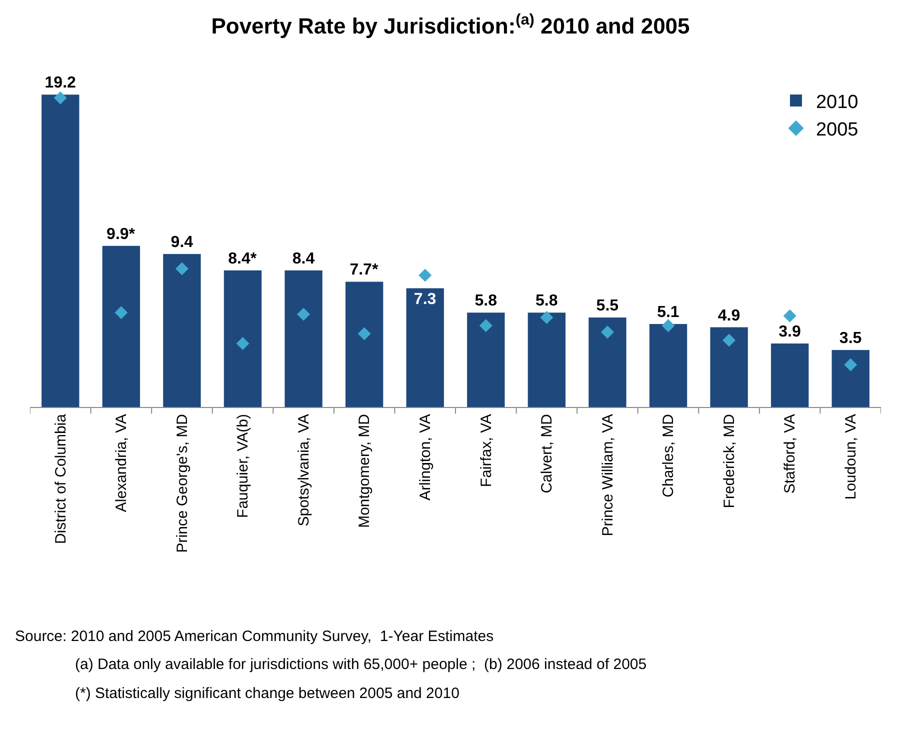 The height and width of the screenshot is (729, 901). Describe the element at coordinates (267, 693) in the screenshot. I see `text: (*) Statistically significant change between 2005 and 2010` at that location.